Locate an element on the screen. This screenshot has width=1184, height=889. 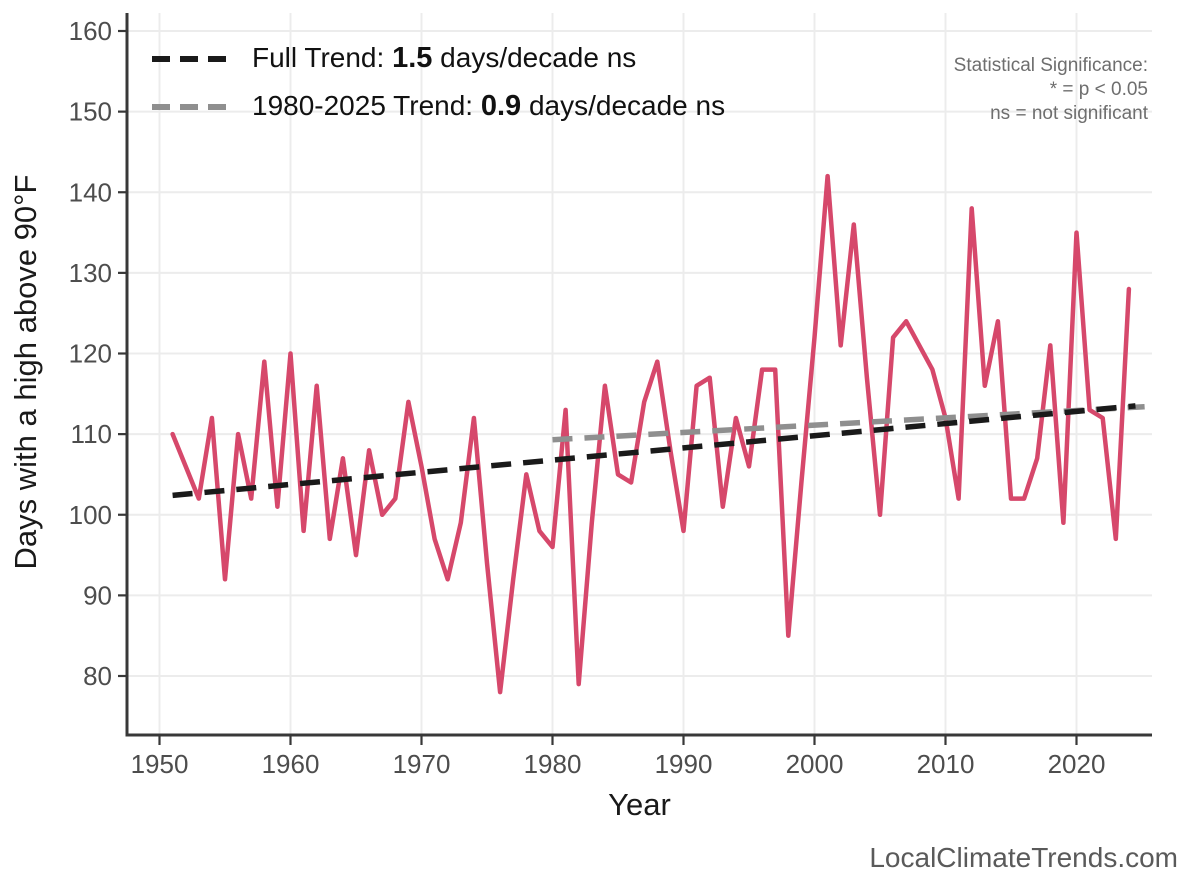
significance-note-line3: ns = not significant is located at coordinates (1069, 113).